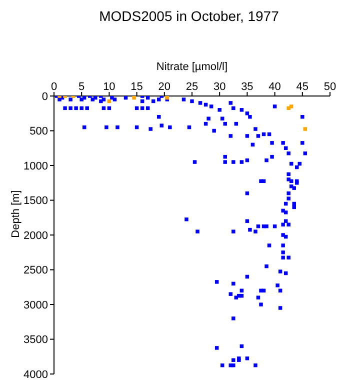 The image size is (348, 384). I want to click on x-tick-label: 40, so click(274, 87).